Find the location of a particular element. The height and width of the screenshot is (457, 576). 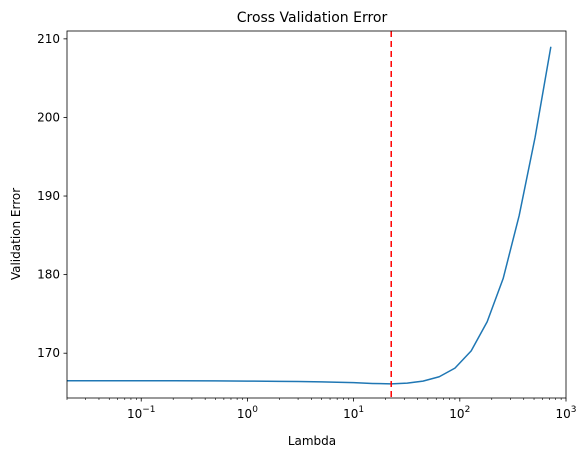

y-tick-label: 170 is located at coordinates (48, 353).